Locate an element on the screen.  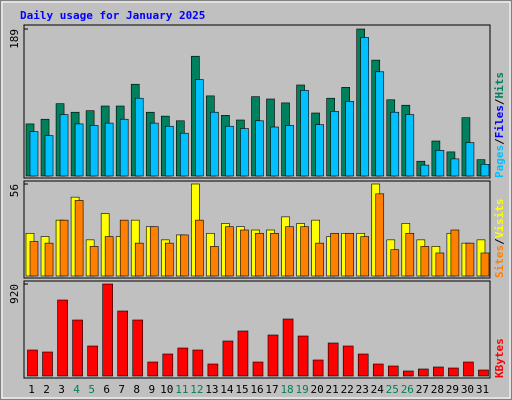
x-tick-label: 26 is located at coordinates (407, 389).